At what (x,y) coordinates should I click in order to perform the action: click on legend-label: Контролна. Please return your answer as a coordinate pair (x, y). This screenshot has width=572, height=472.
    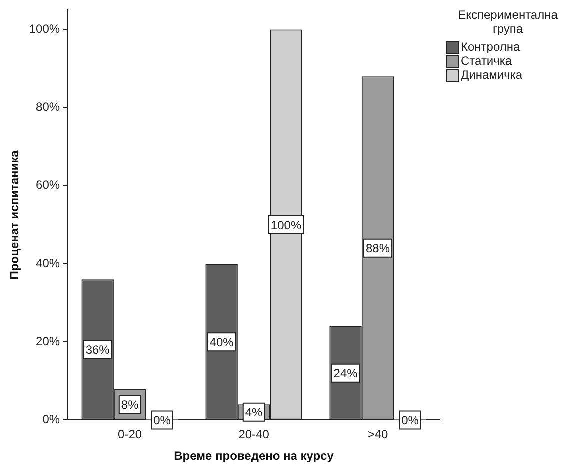
    Looking at the image, I should click on (490, 47).